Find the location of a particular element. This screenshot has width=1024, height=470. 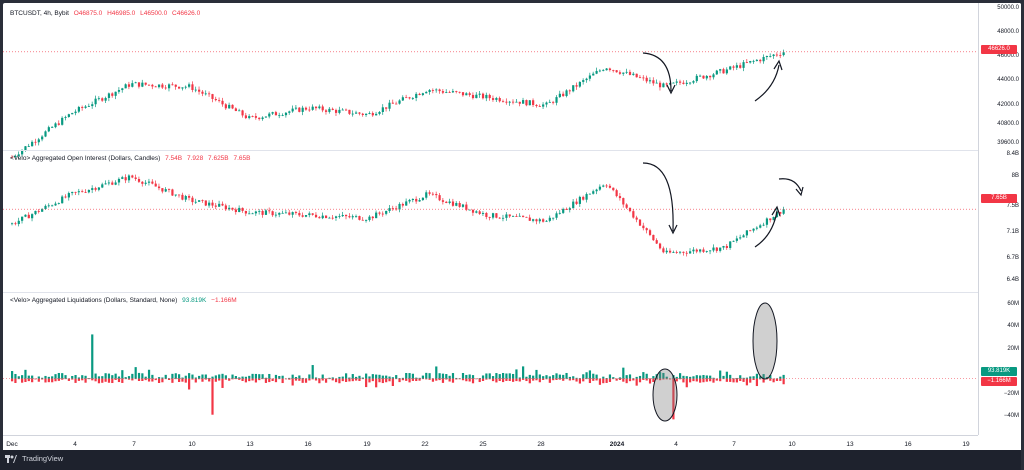

time-axis-label: 13 is located at coordinates (250, 444).